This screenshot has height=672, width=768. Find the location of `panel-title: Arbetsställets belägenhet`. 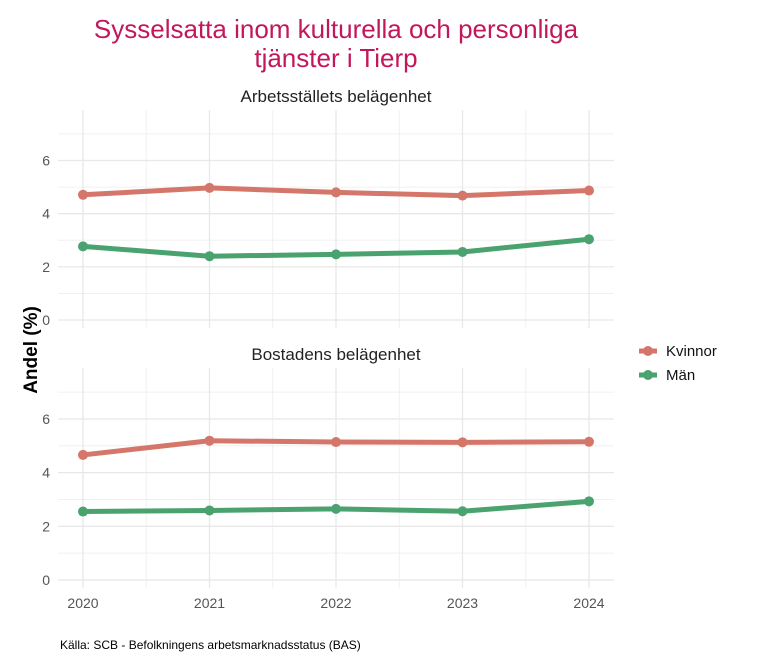

panel-title: Arbetsställets belägenhet is located at coordinates (336, 96).